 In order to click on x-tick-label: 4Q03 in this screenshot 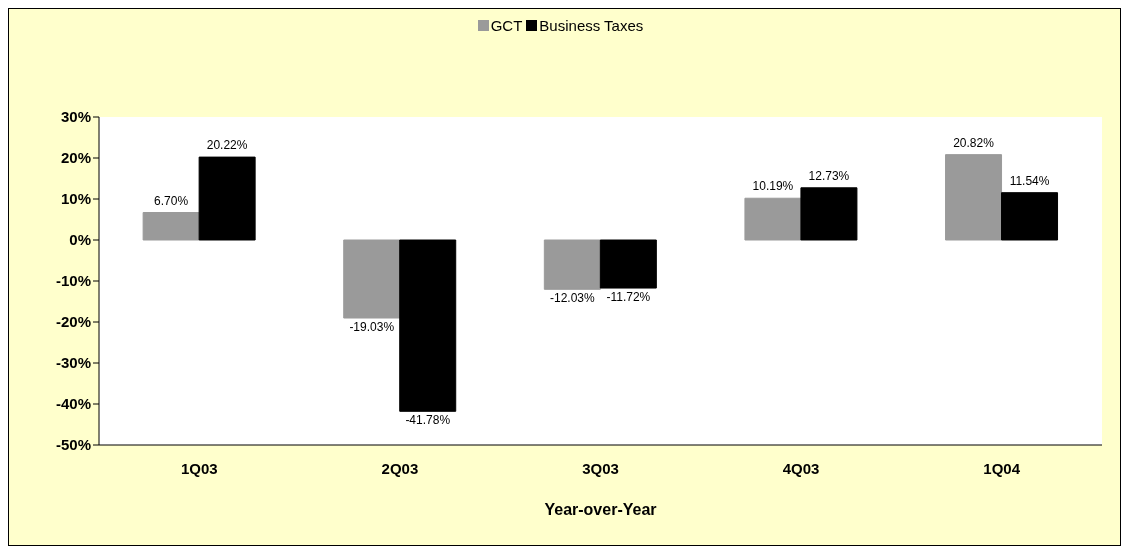, I will do `click(801, 468)`.